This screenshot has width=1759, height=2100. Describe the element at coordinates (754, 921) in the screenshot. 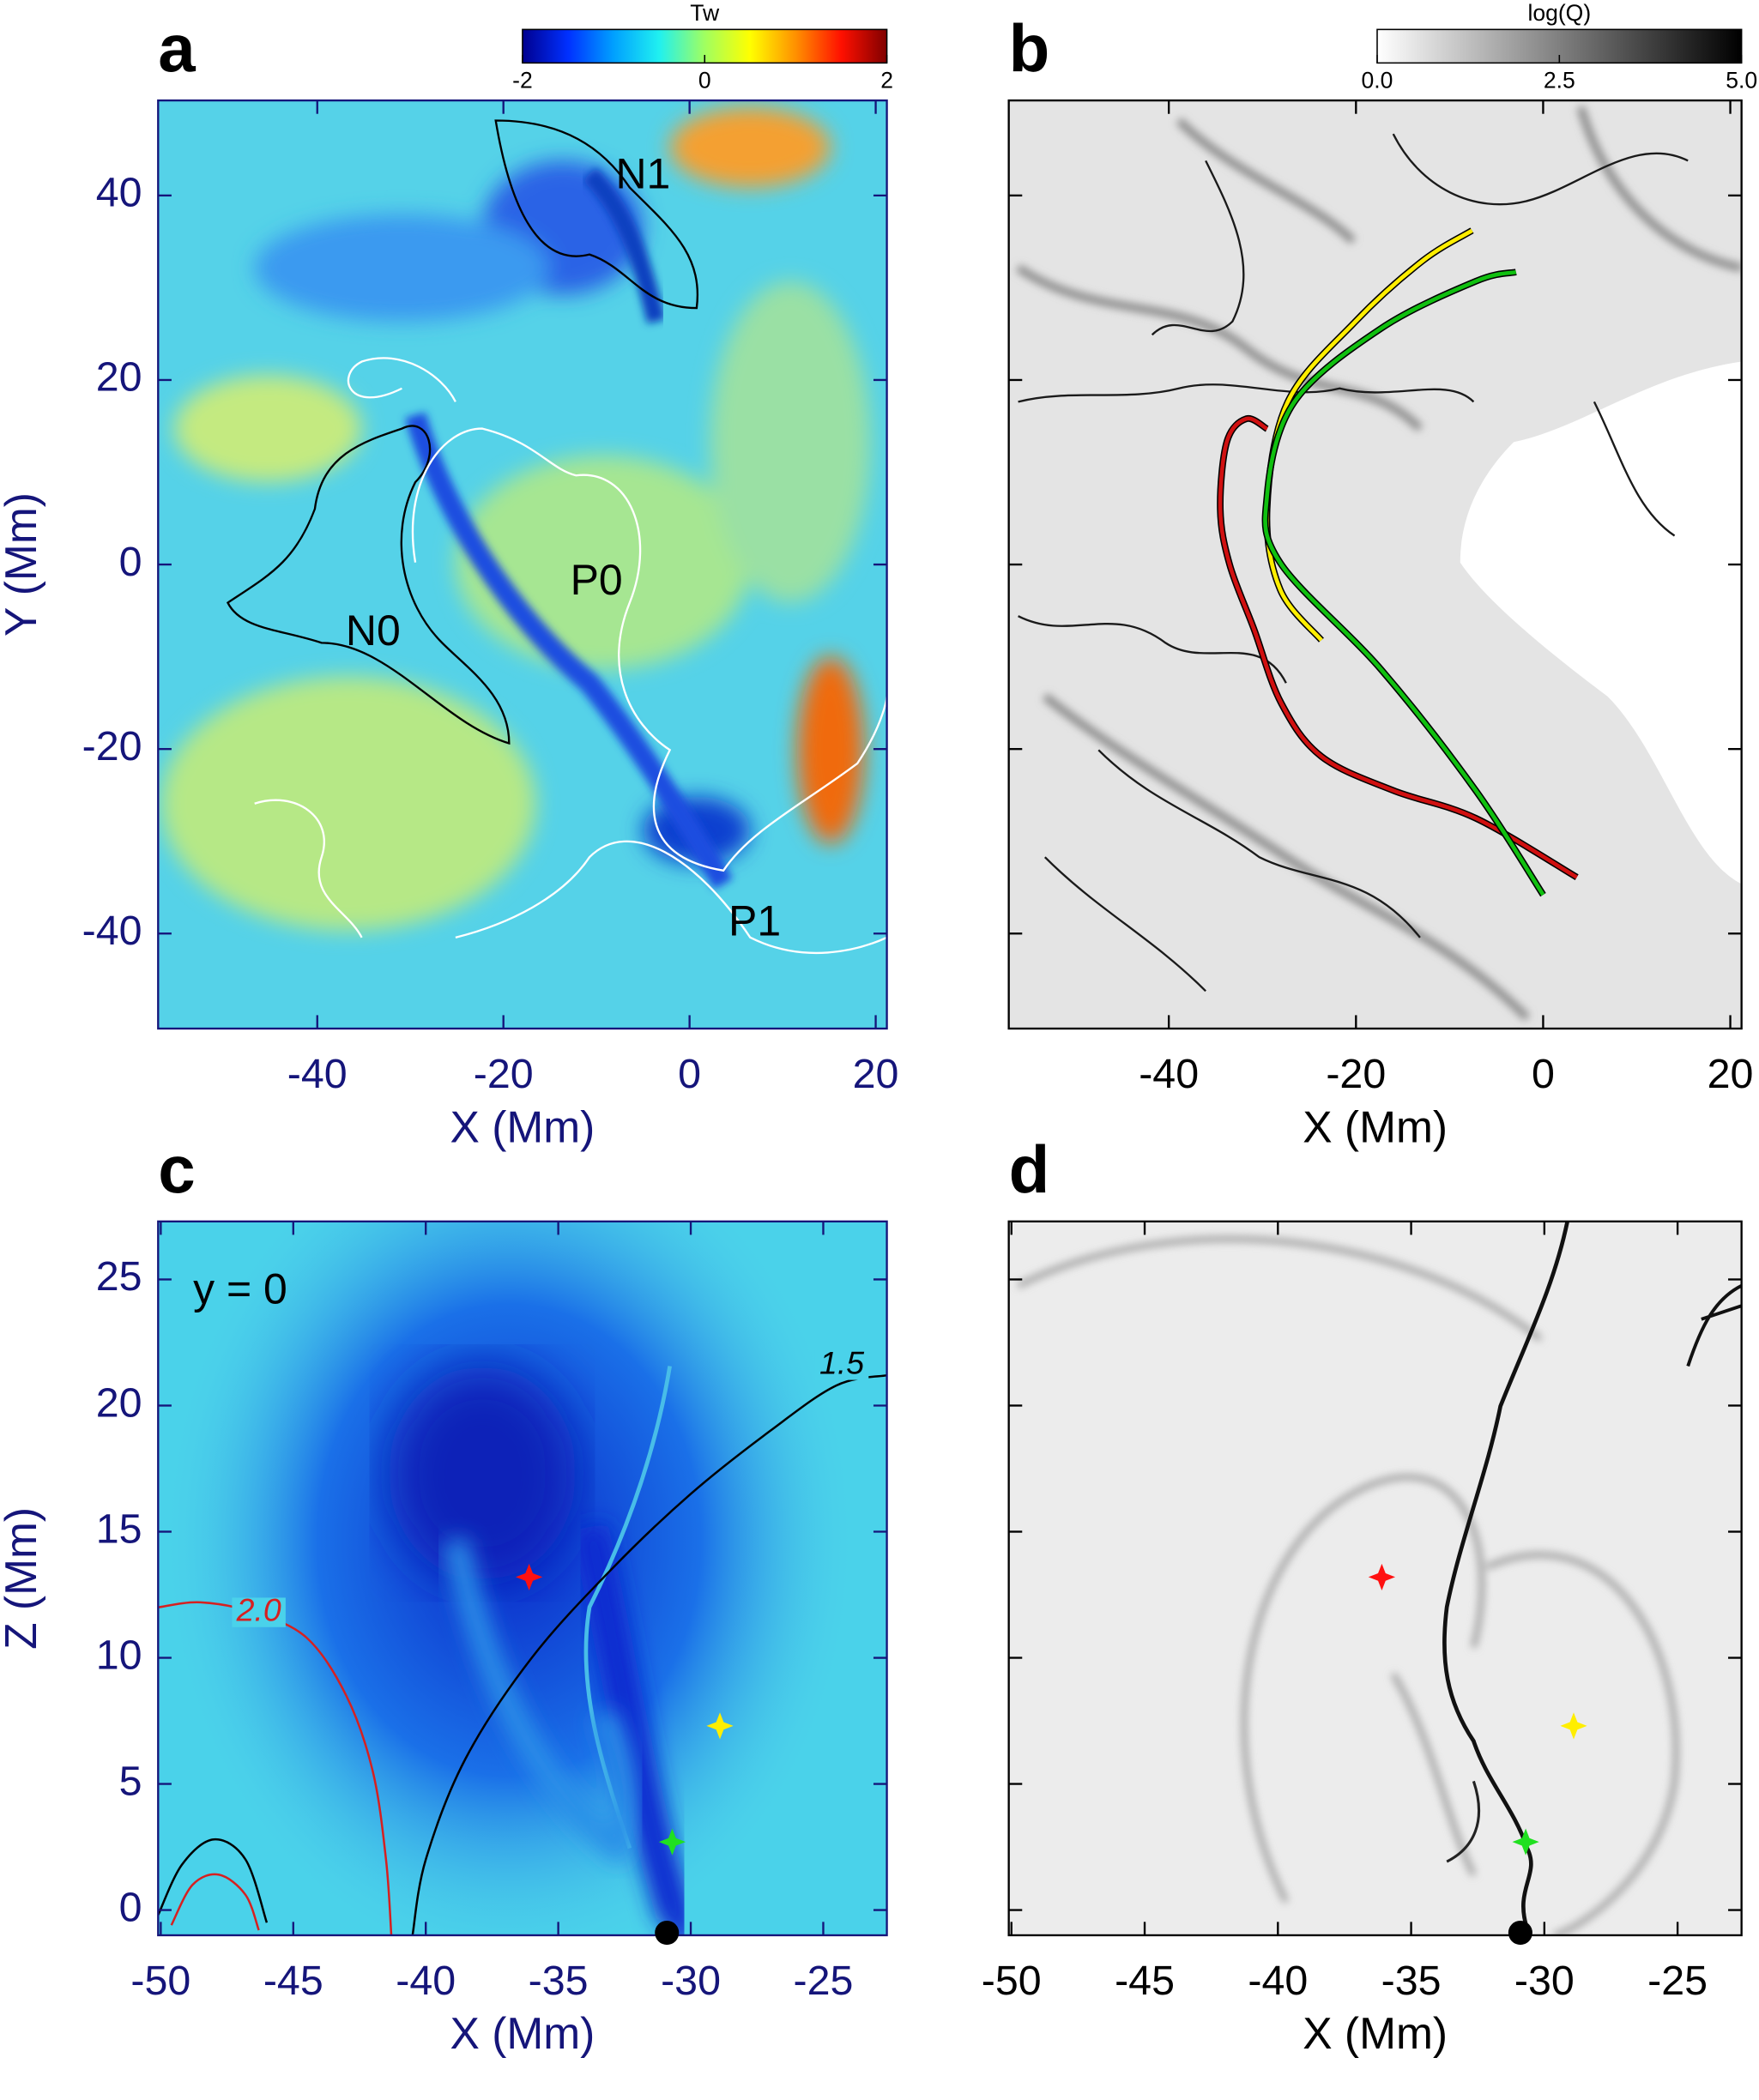

I see `annotation: P1` at that location.